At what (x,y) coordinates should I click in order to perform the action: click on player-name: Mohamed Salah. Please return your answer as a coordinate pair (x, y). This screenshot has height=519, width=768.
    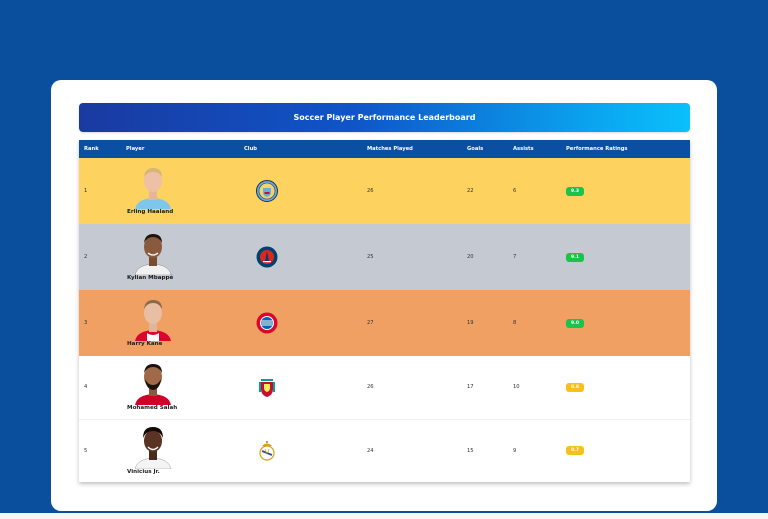
    Looking at the image, I should click on (152, 408).